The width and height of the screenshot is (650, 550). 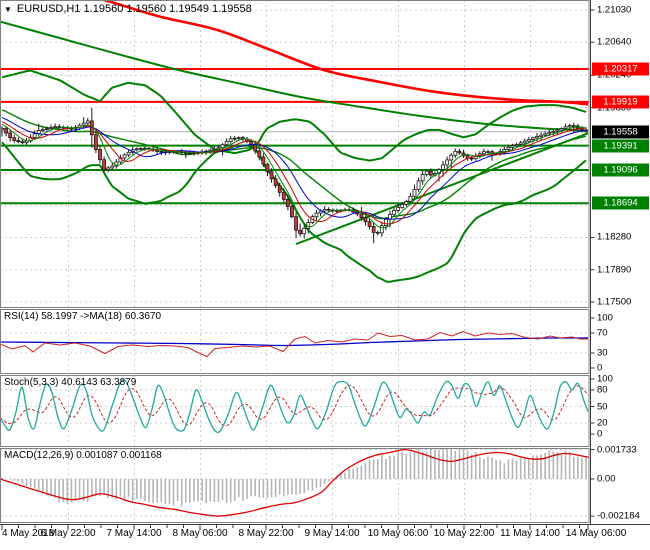 I want to click on stochastic-pane, so click(x=294, y=411).